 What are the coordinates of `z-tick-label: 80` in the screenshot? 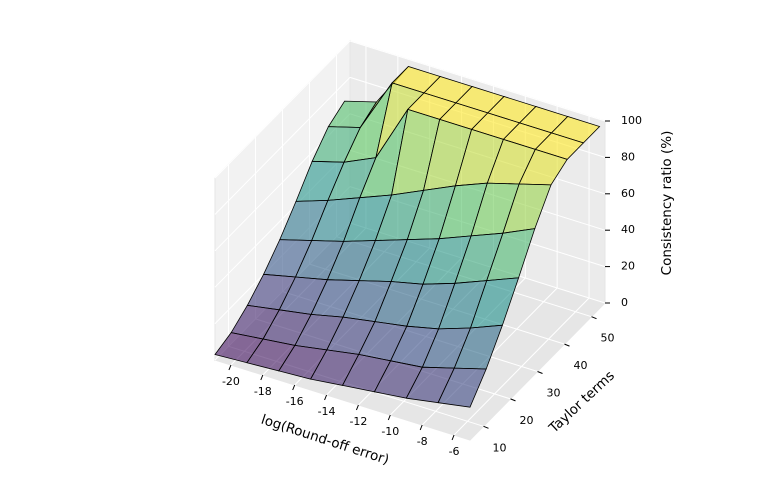 It's located at (628, 156).